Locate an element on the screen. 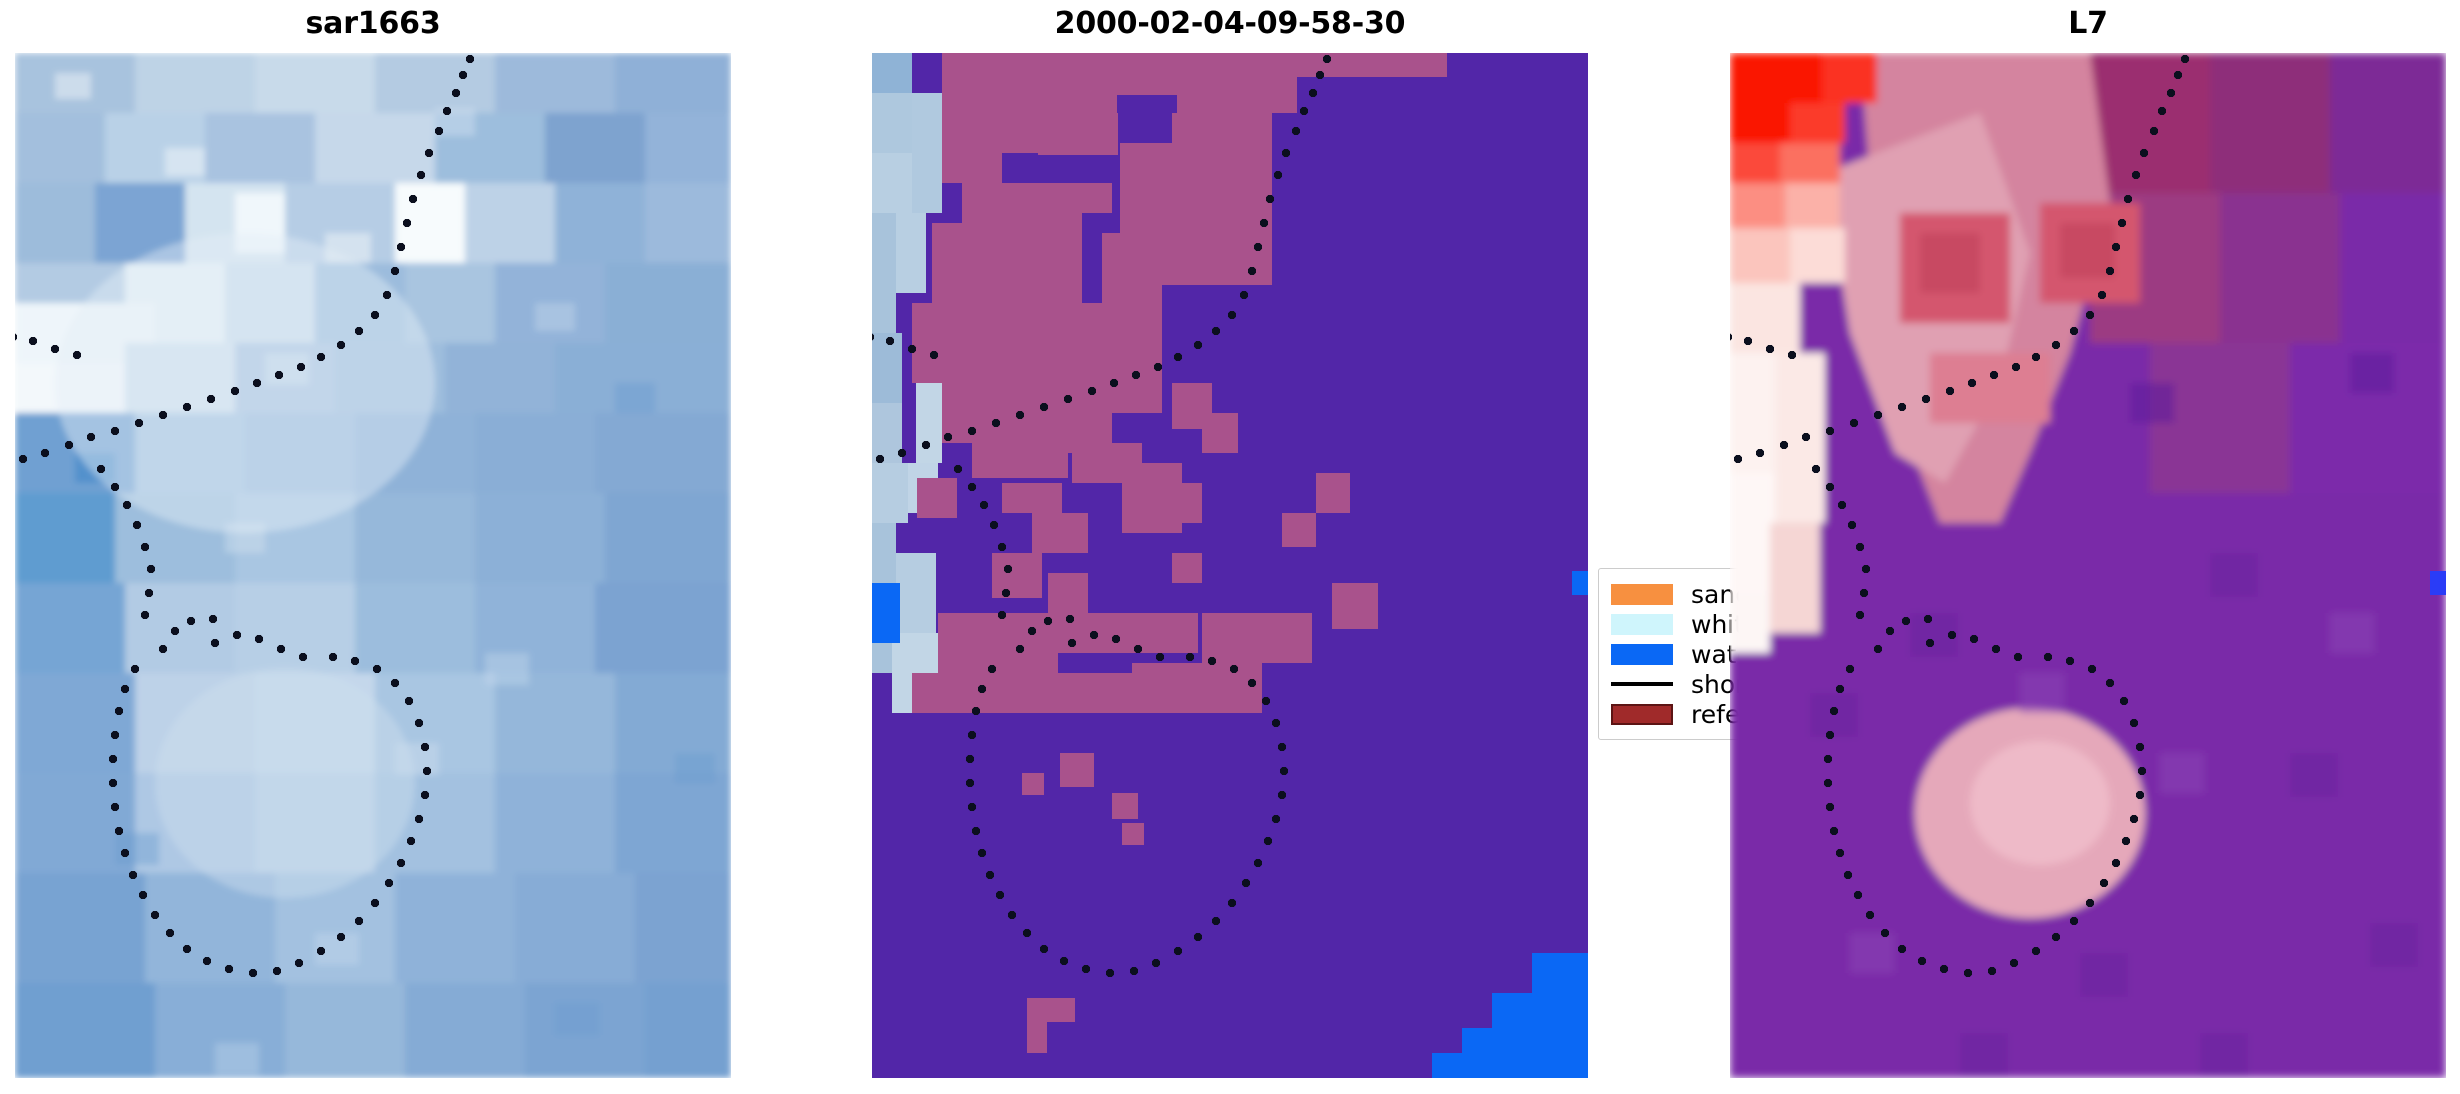  panel-title-l7: L7 is located at coordinates (2088, 23).